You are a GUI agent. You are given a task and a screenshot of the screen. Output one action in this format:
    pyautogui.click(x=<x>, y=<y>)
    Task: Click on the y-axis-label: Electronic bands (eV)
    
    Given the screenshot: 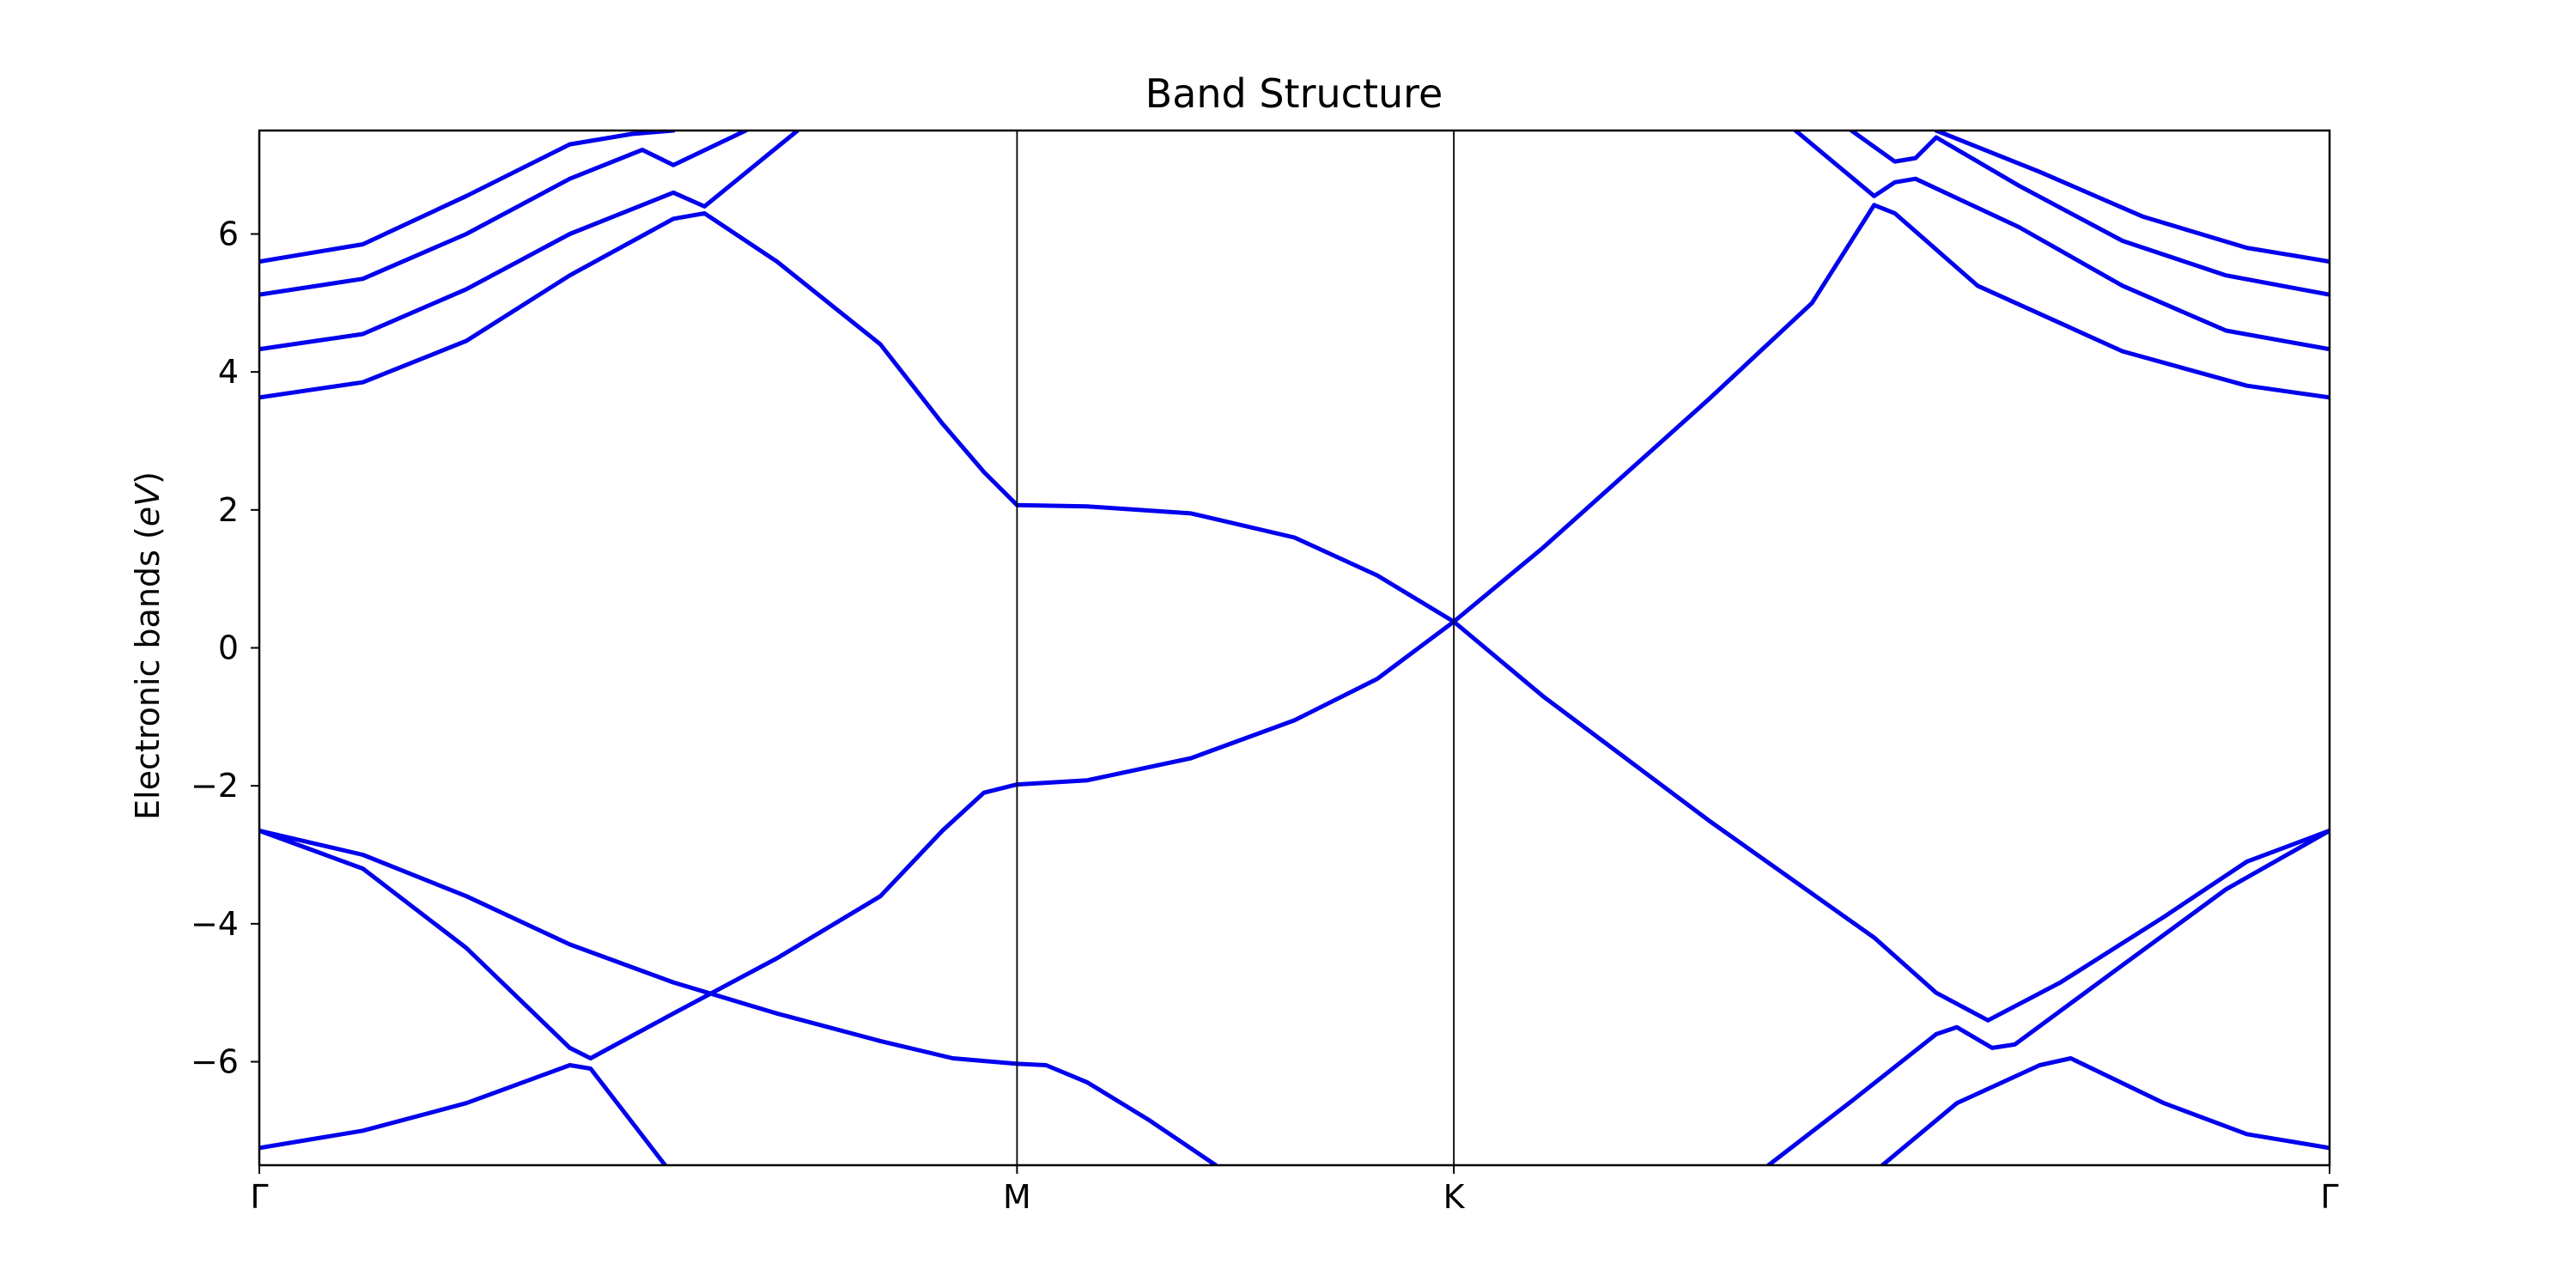 What is the action you would take?
    pyautogui.click(x=148, y=645)
    